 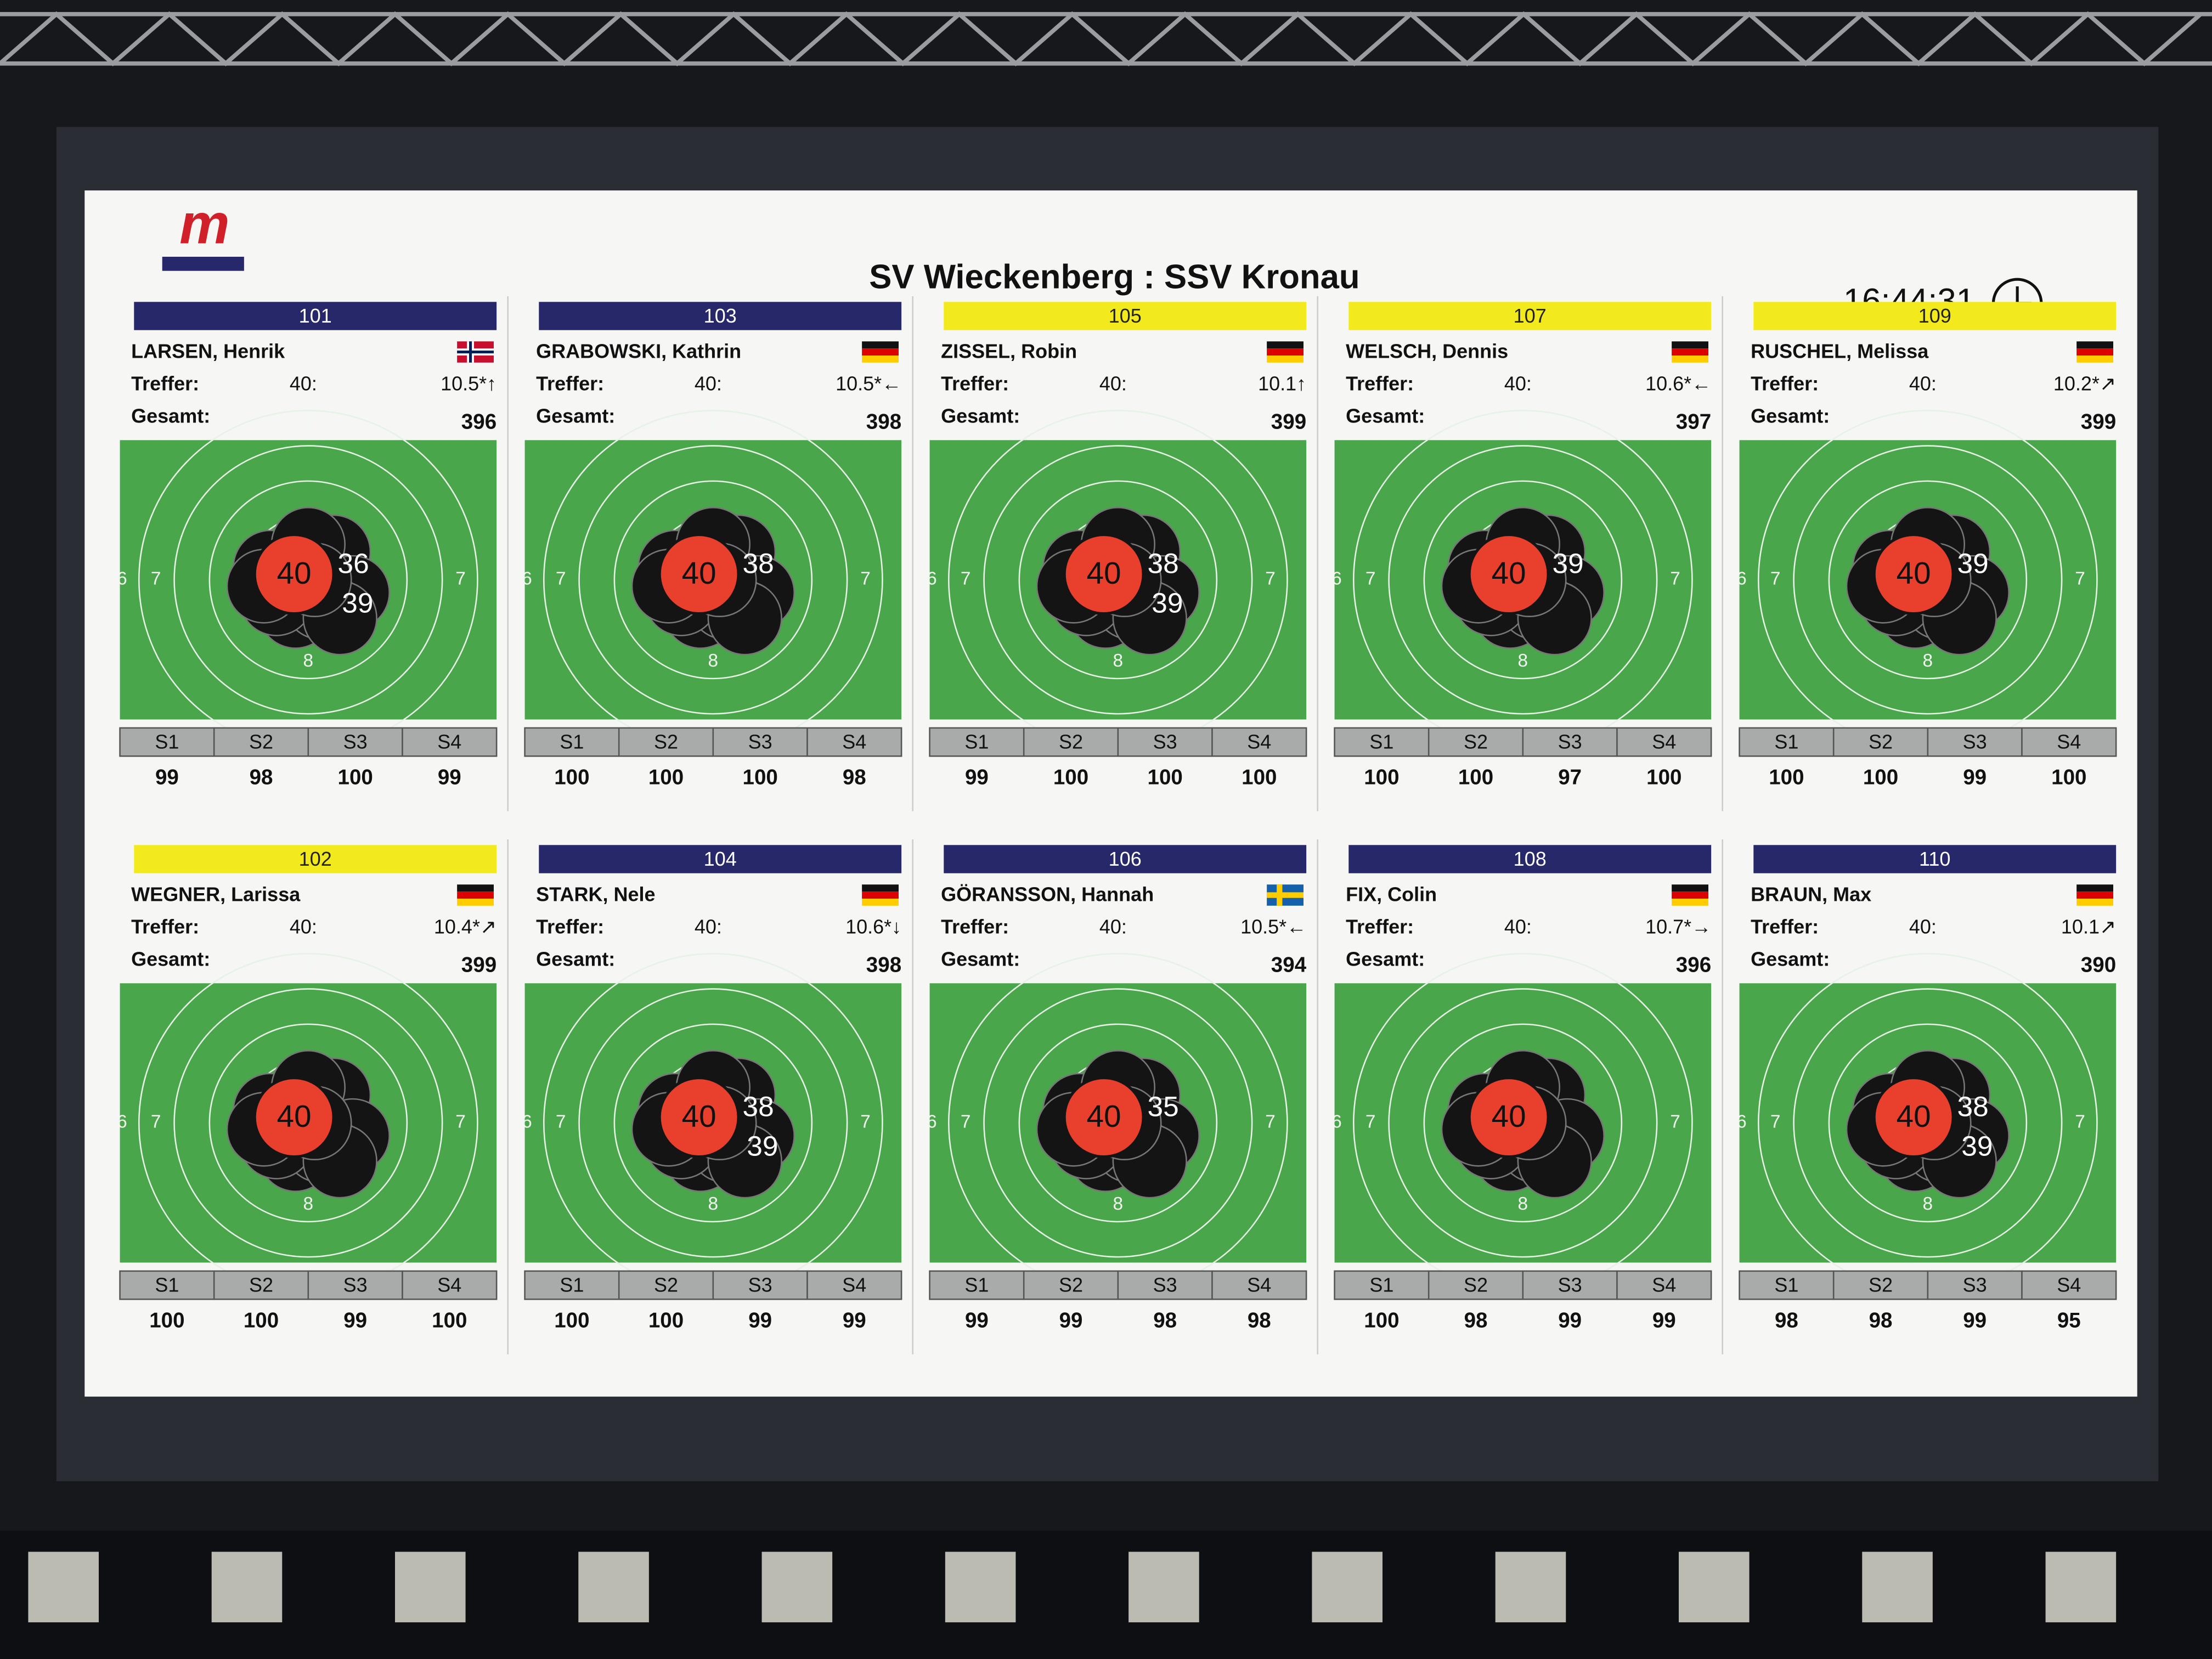 I want to click on last-shot: 10.5*←, so click(x=1273, y=927).